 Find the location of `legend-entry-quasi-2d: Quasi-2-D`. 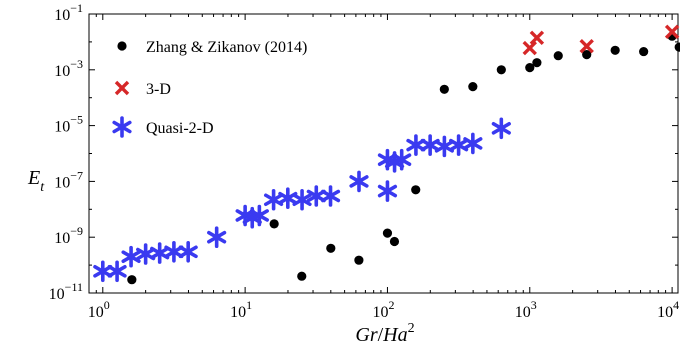

legend-entry-quasi-2d: Quasi-2-D is located at coordinates (163, 127).